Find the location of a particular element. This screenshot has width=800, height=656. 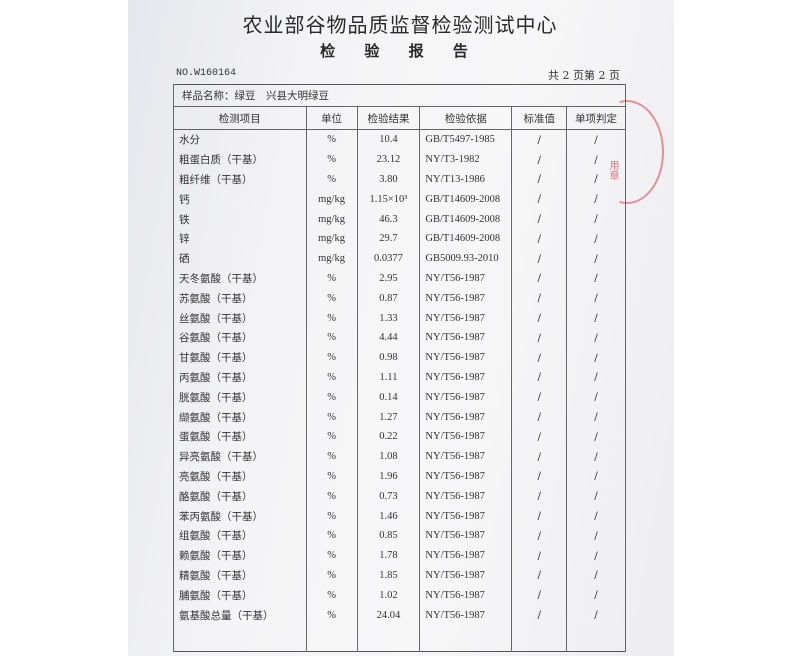

item-name: 粗蛋白质（干基） is located at coordinates (240, 159).